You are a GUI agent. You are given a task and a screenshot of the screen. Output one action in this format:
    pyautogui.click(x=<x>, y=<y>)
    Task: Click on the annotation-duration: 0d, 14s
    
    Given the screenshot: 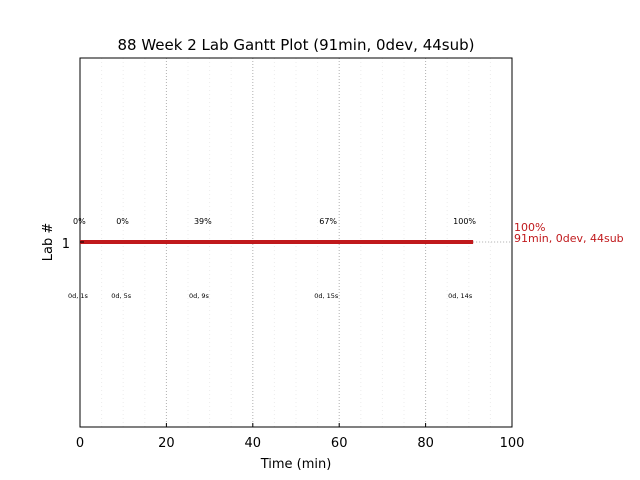 What is the action you would take?
    pyautogui.click(x=460, y=296)
    